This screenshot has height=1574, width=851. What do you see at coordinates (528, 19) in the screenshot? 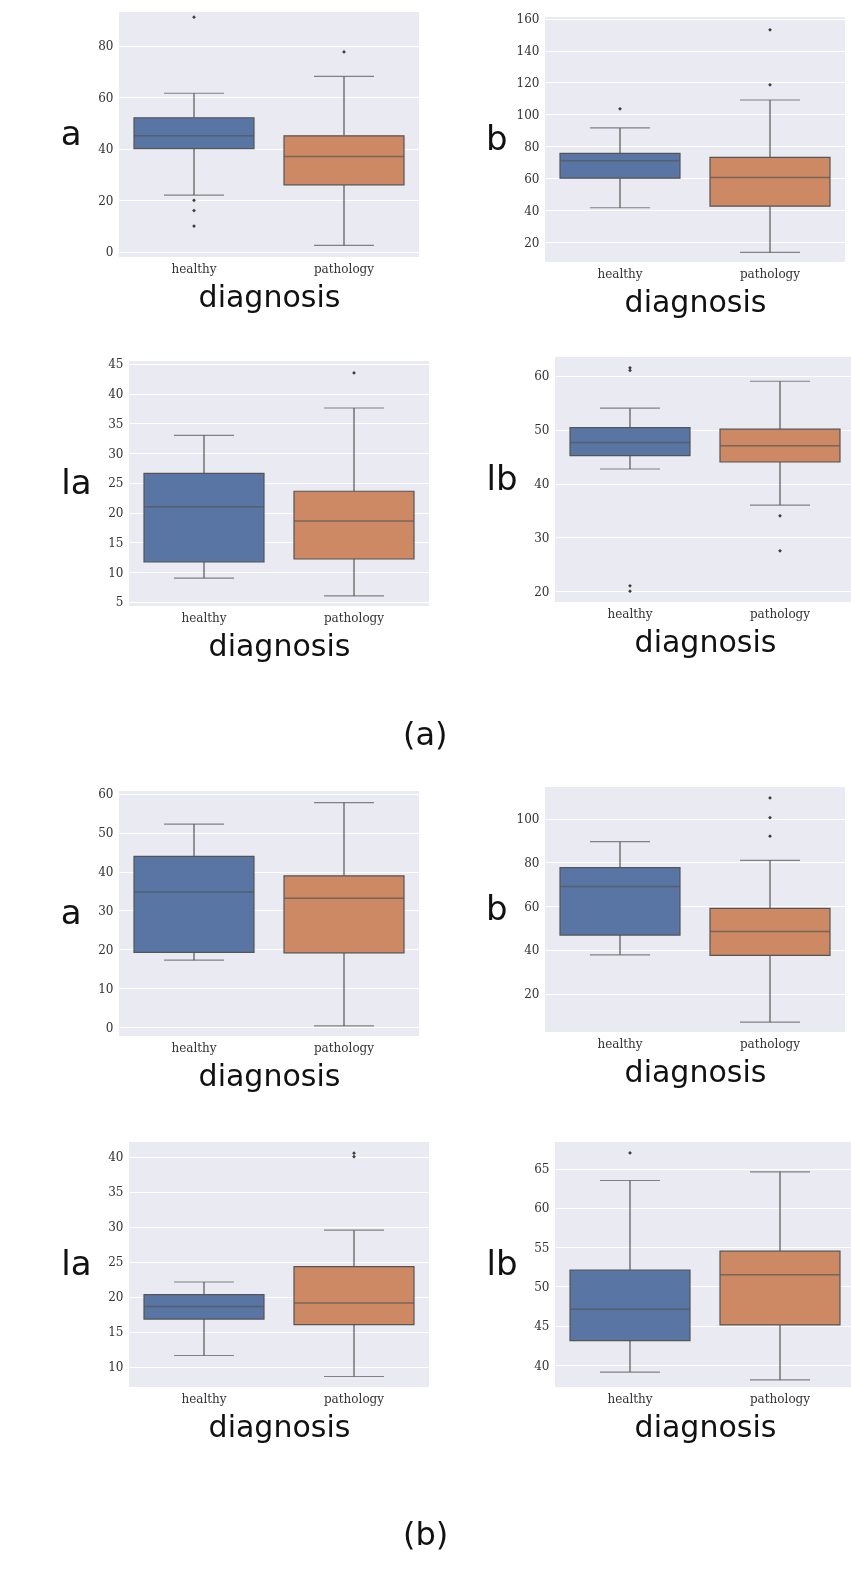
I see `y-tick-label: 160` at bounding box center [528, 19].